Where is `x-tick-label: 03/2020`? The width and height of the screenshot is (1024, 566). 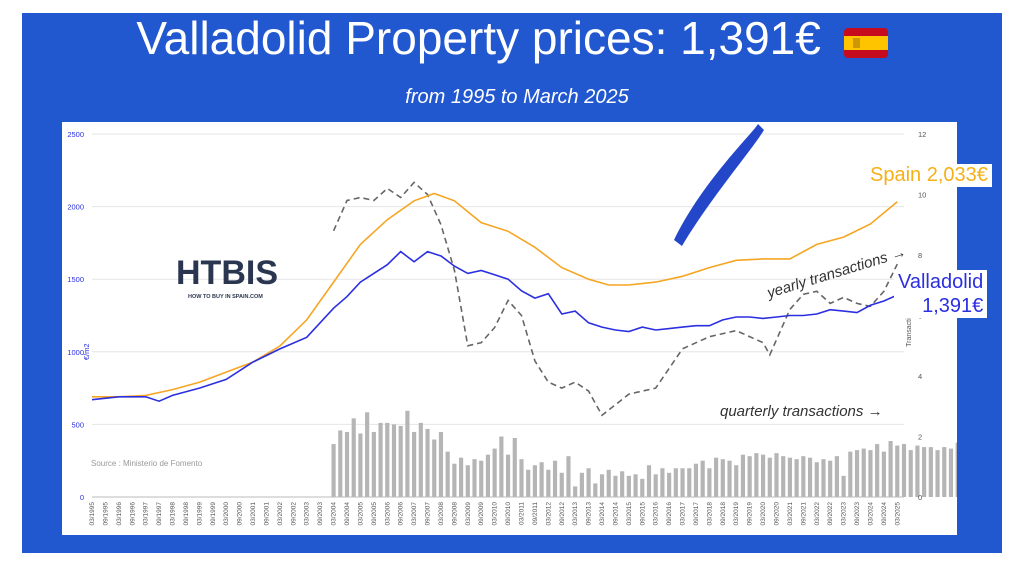 x-tick-label: 03/2020 is located at coordinates (763, 514).